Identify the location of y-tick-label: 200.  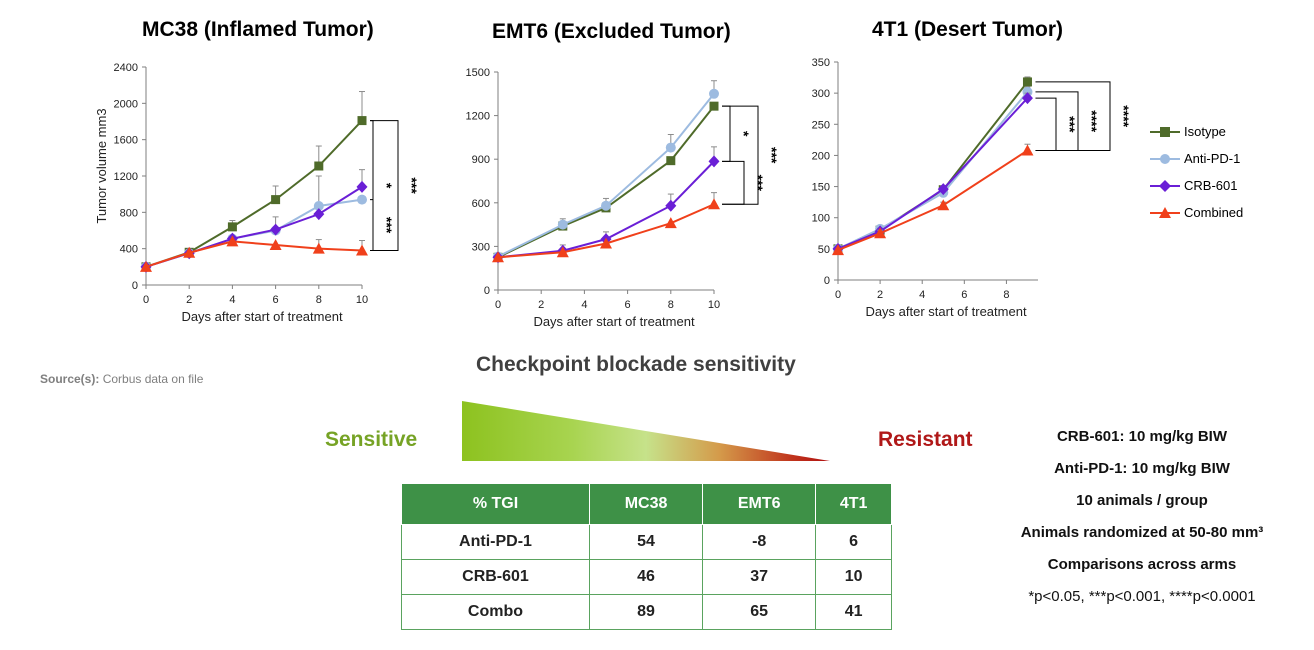
(821, 156).